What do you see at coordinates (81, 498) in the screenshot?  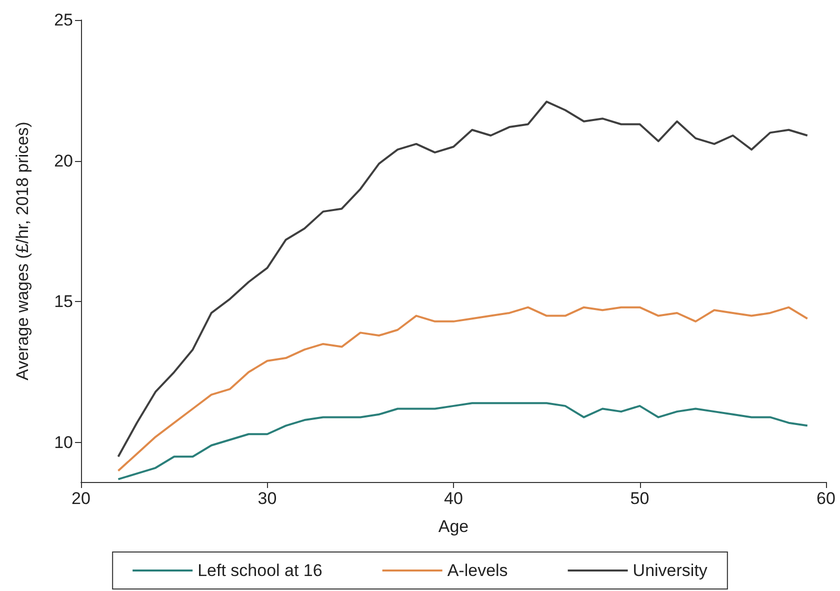 I see `x-tick-label: 20` at bounding box center [81, 498].